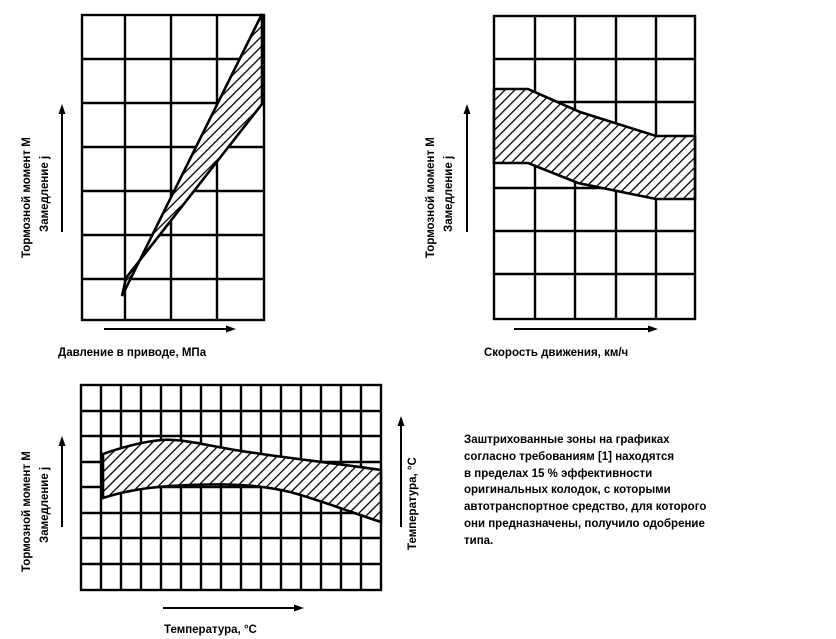 This screenshot has width=836, height=639. Describe the element at coordinates (210, 630) in the screenshot. I see `x-axis-label-temperature: Температура, °С` at that location.